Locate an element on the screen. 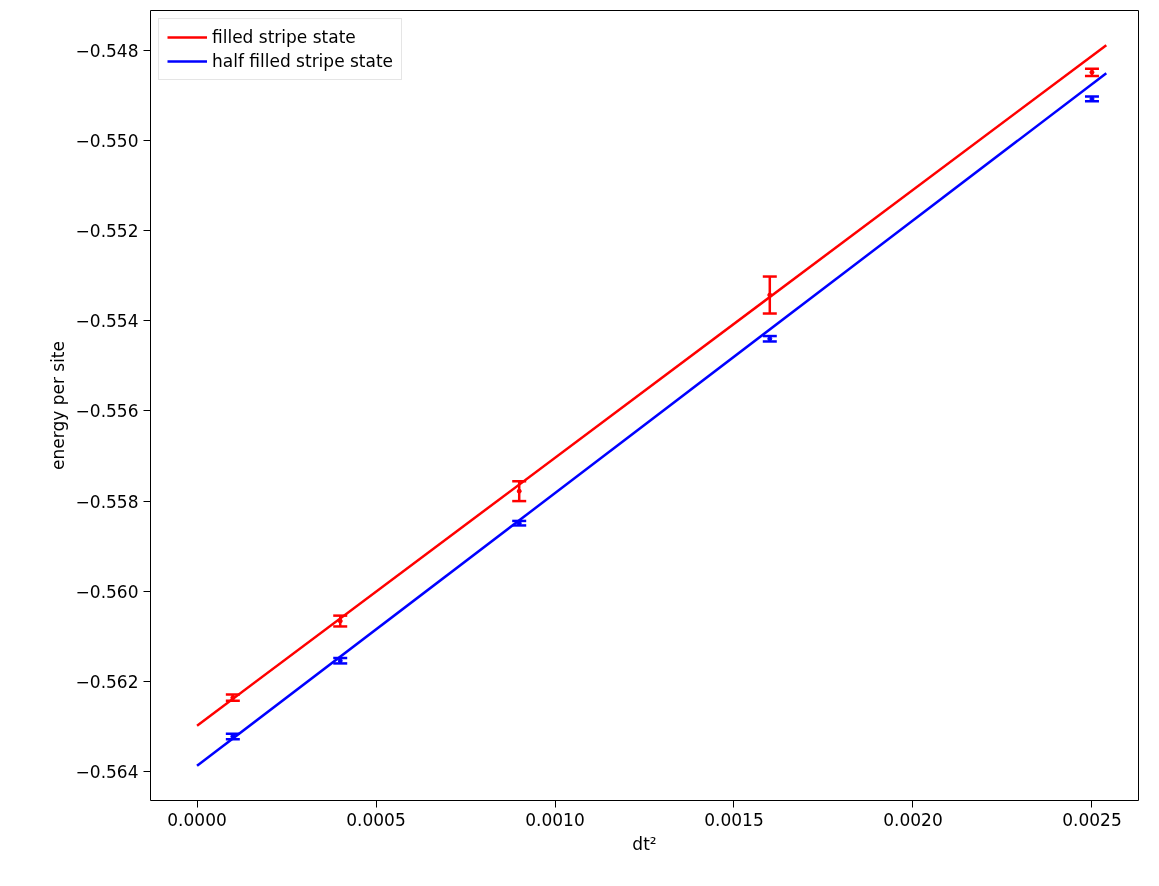 The height and width of the screenshot is (886, 1159). y-tick-label: −0.552 is located at coordinates (107, 231).